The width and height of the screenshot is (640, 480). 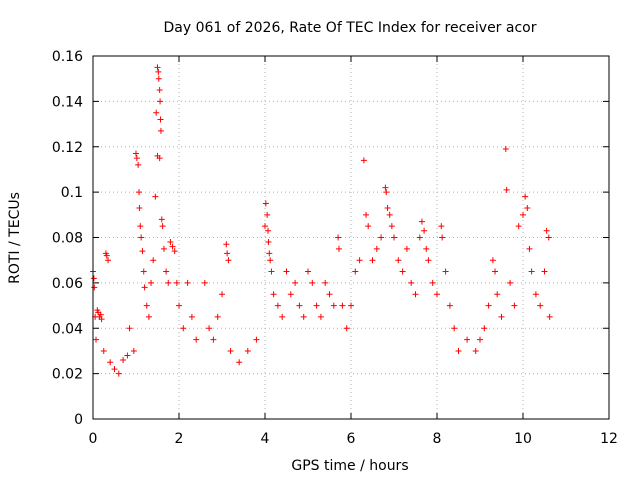 I want to click on x-tick-label: 6, so click(x=351, y=439).